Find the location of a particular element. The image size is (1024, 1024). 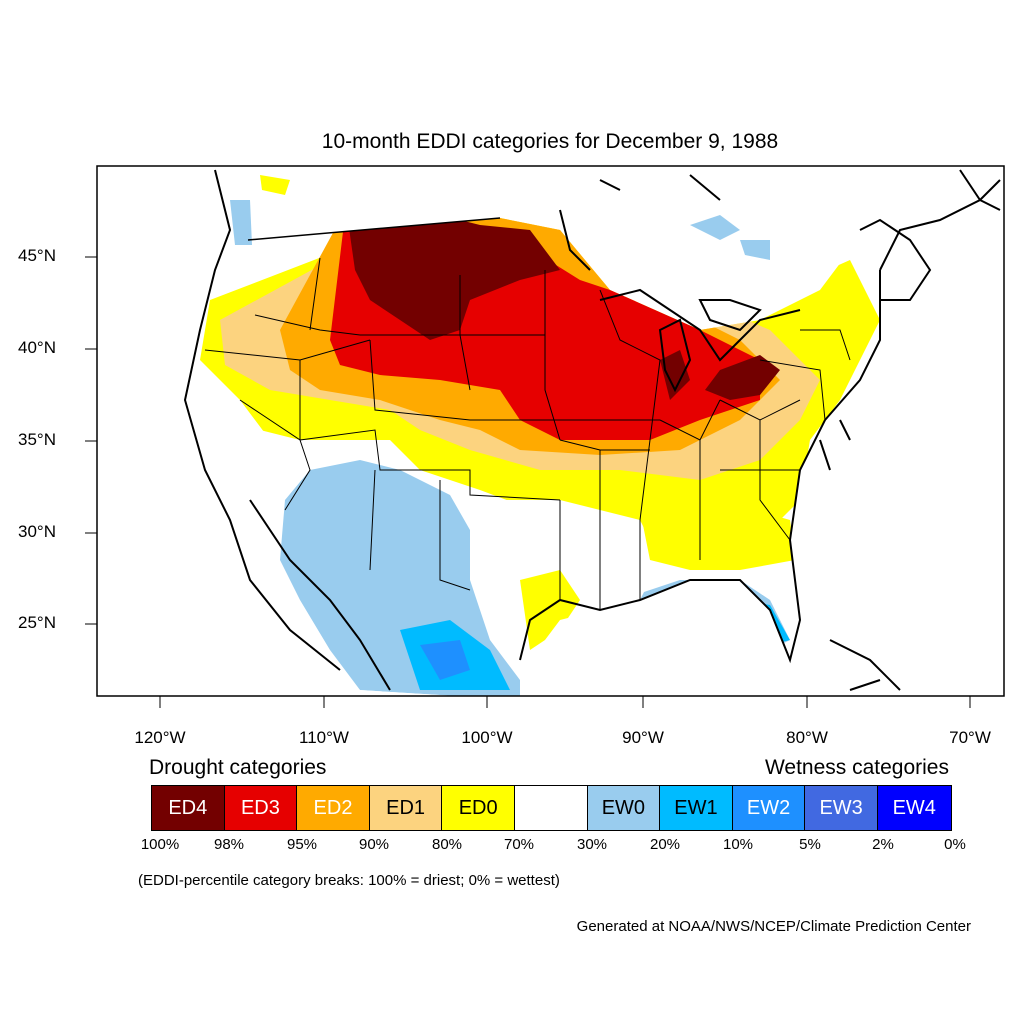

legend-swatch-ed1: ED1 is located at coordinates (406, 808).